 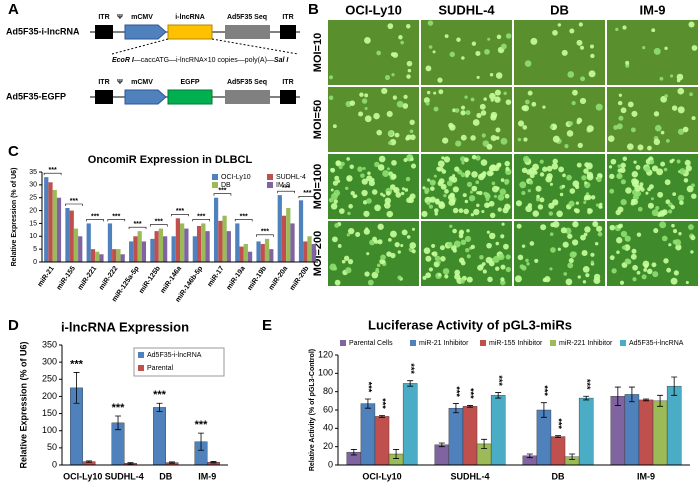 What do you see at coordinates (291, 177) in the screenshot?
I see `legend-label: SUDHL-4` at bounding box center [291, 177].